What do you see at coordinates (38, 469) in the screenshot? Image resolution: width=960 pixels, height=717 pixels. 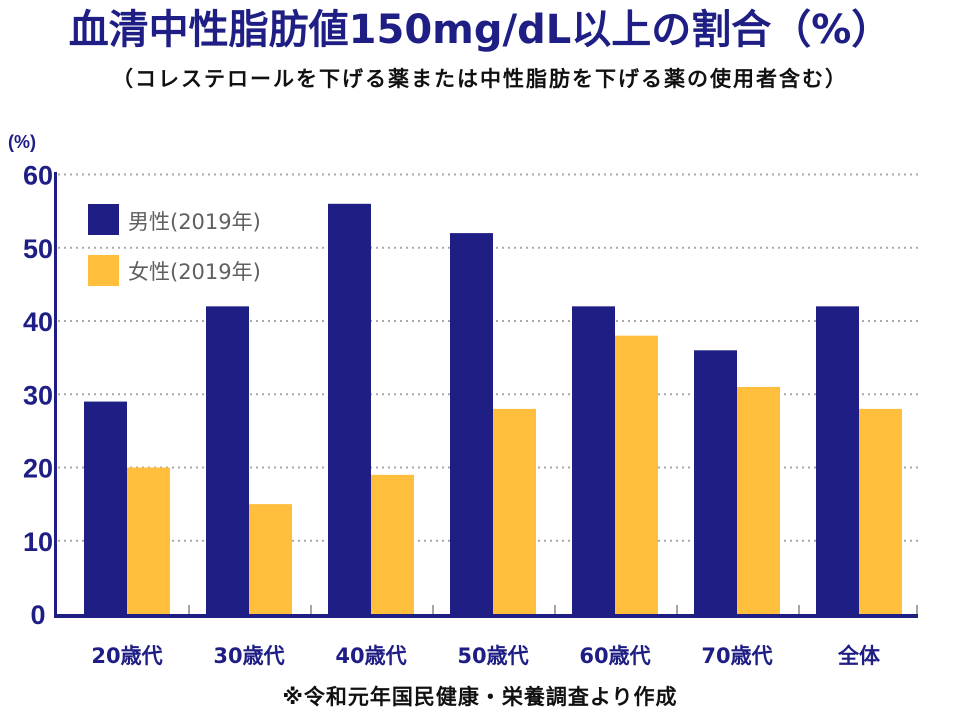 I see `y-tick-label: 20` at bounding box center [38, 469].